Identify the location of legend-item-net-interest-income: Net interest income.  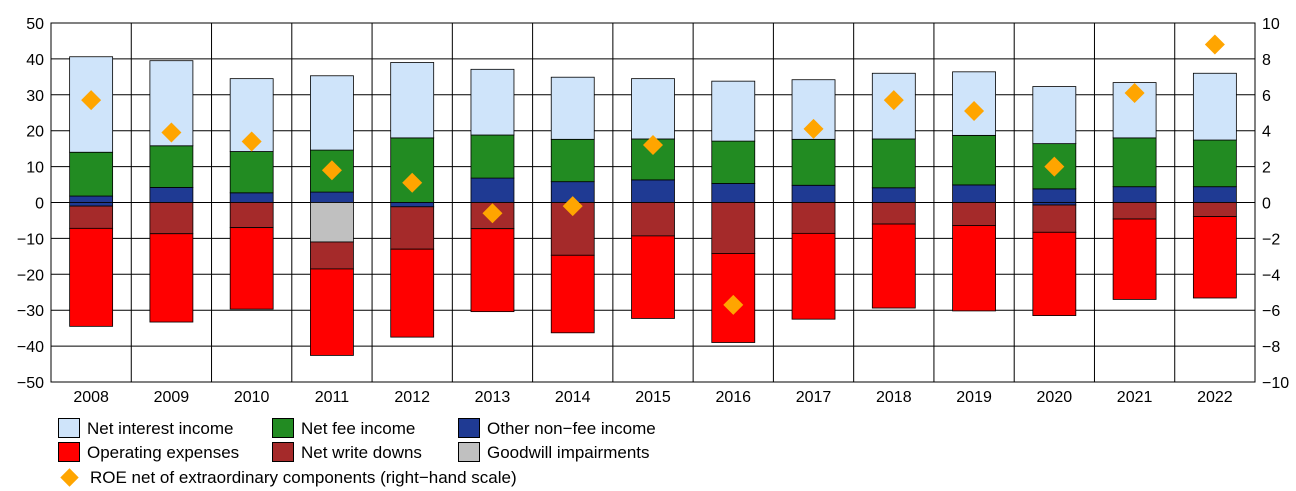
(145, 429).